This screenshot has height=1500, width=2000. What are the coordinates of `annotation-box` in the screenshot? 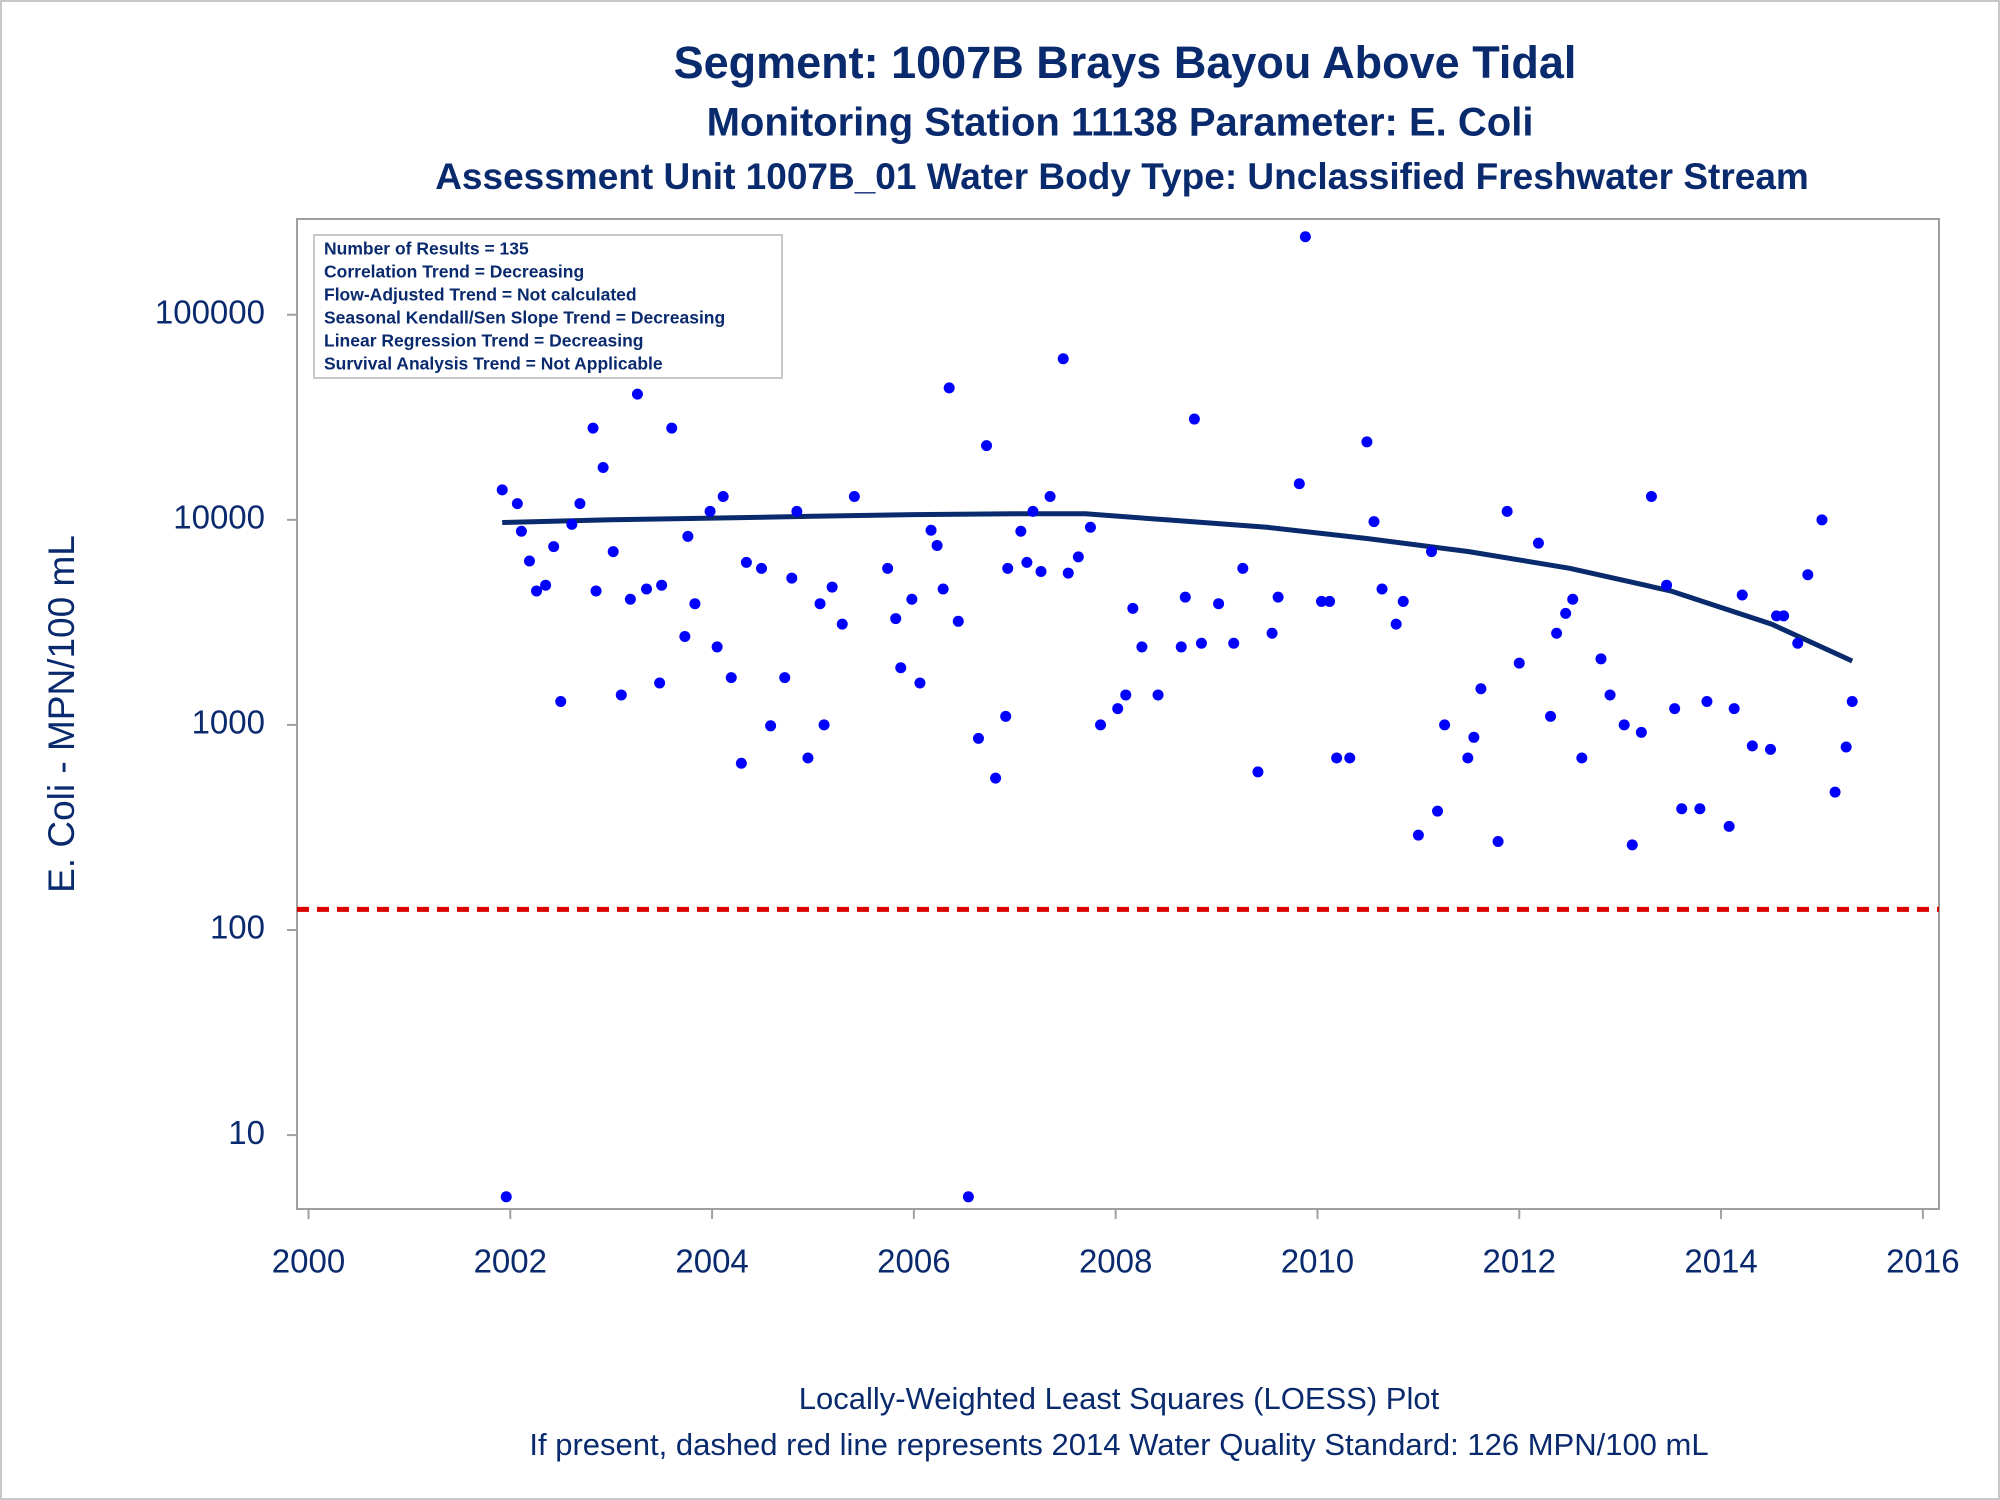 It's located at (548, 306).